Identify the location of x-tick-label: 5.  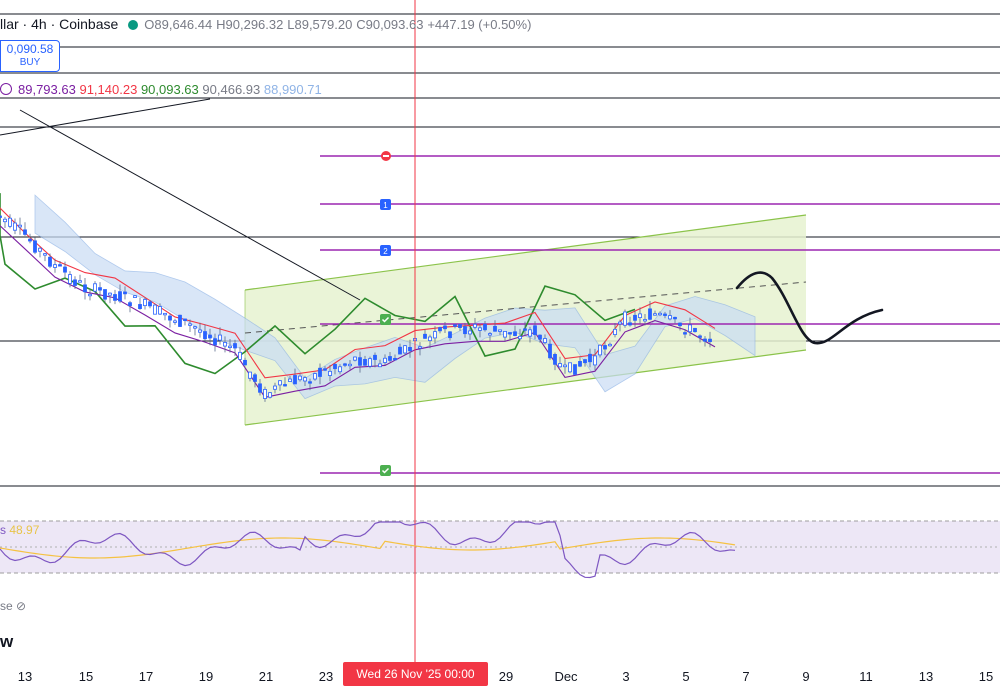
(686, 676).